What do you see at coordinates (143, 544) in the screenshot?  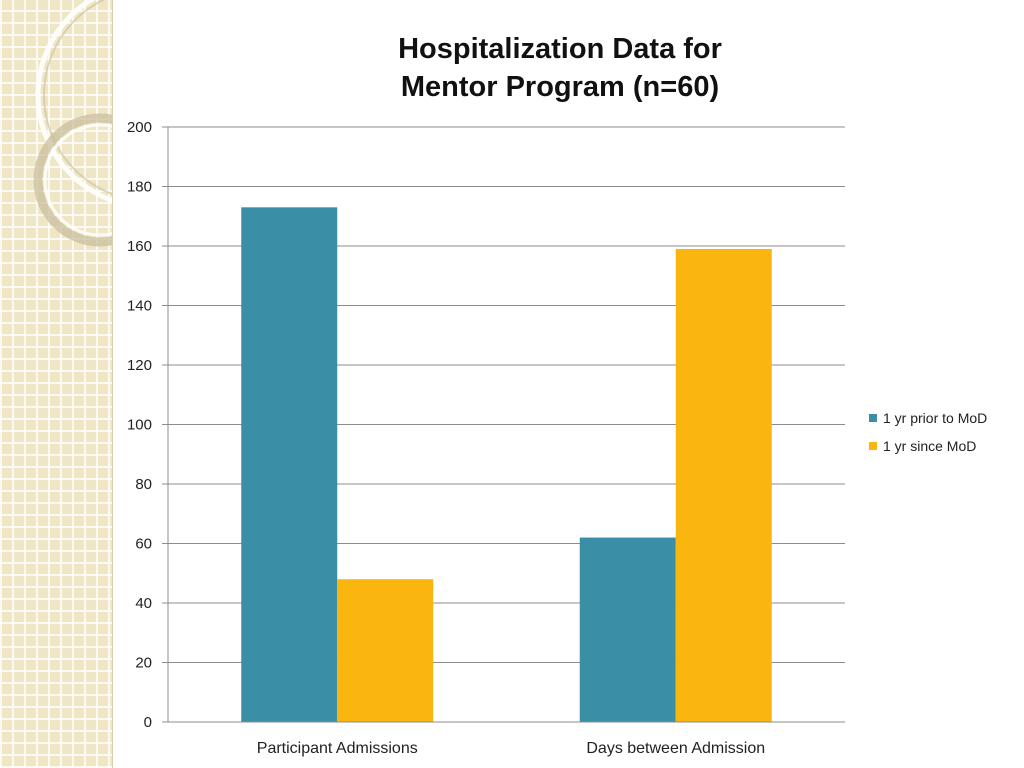 I see `y-tick-label: 60` at bounding box center [143, 544].